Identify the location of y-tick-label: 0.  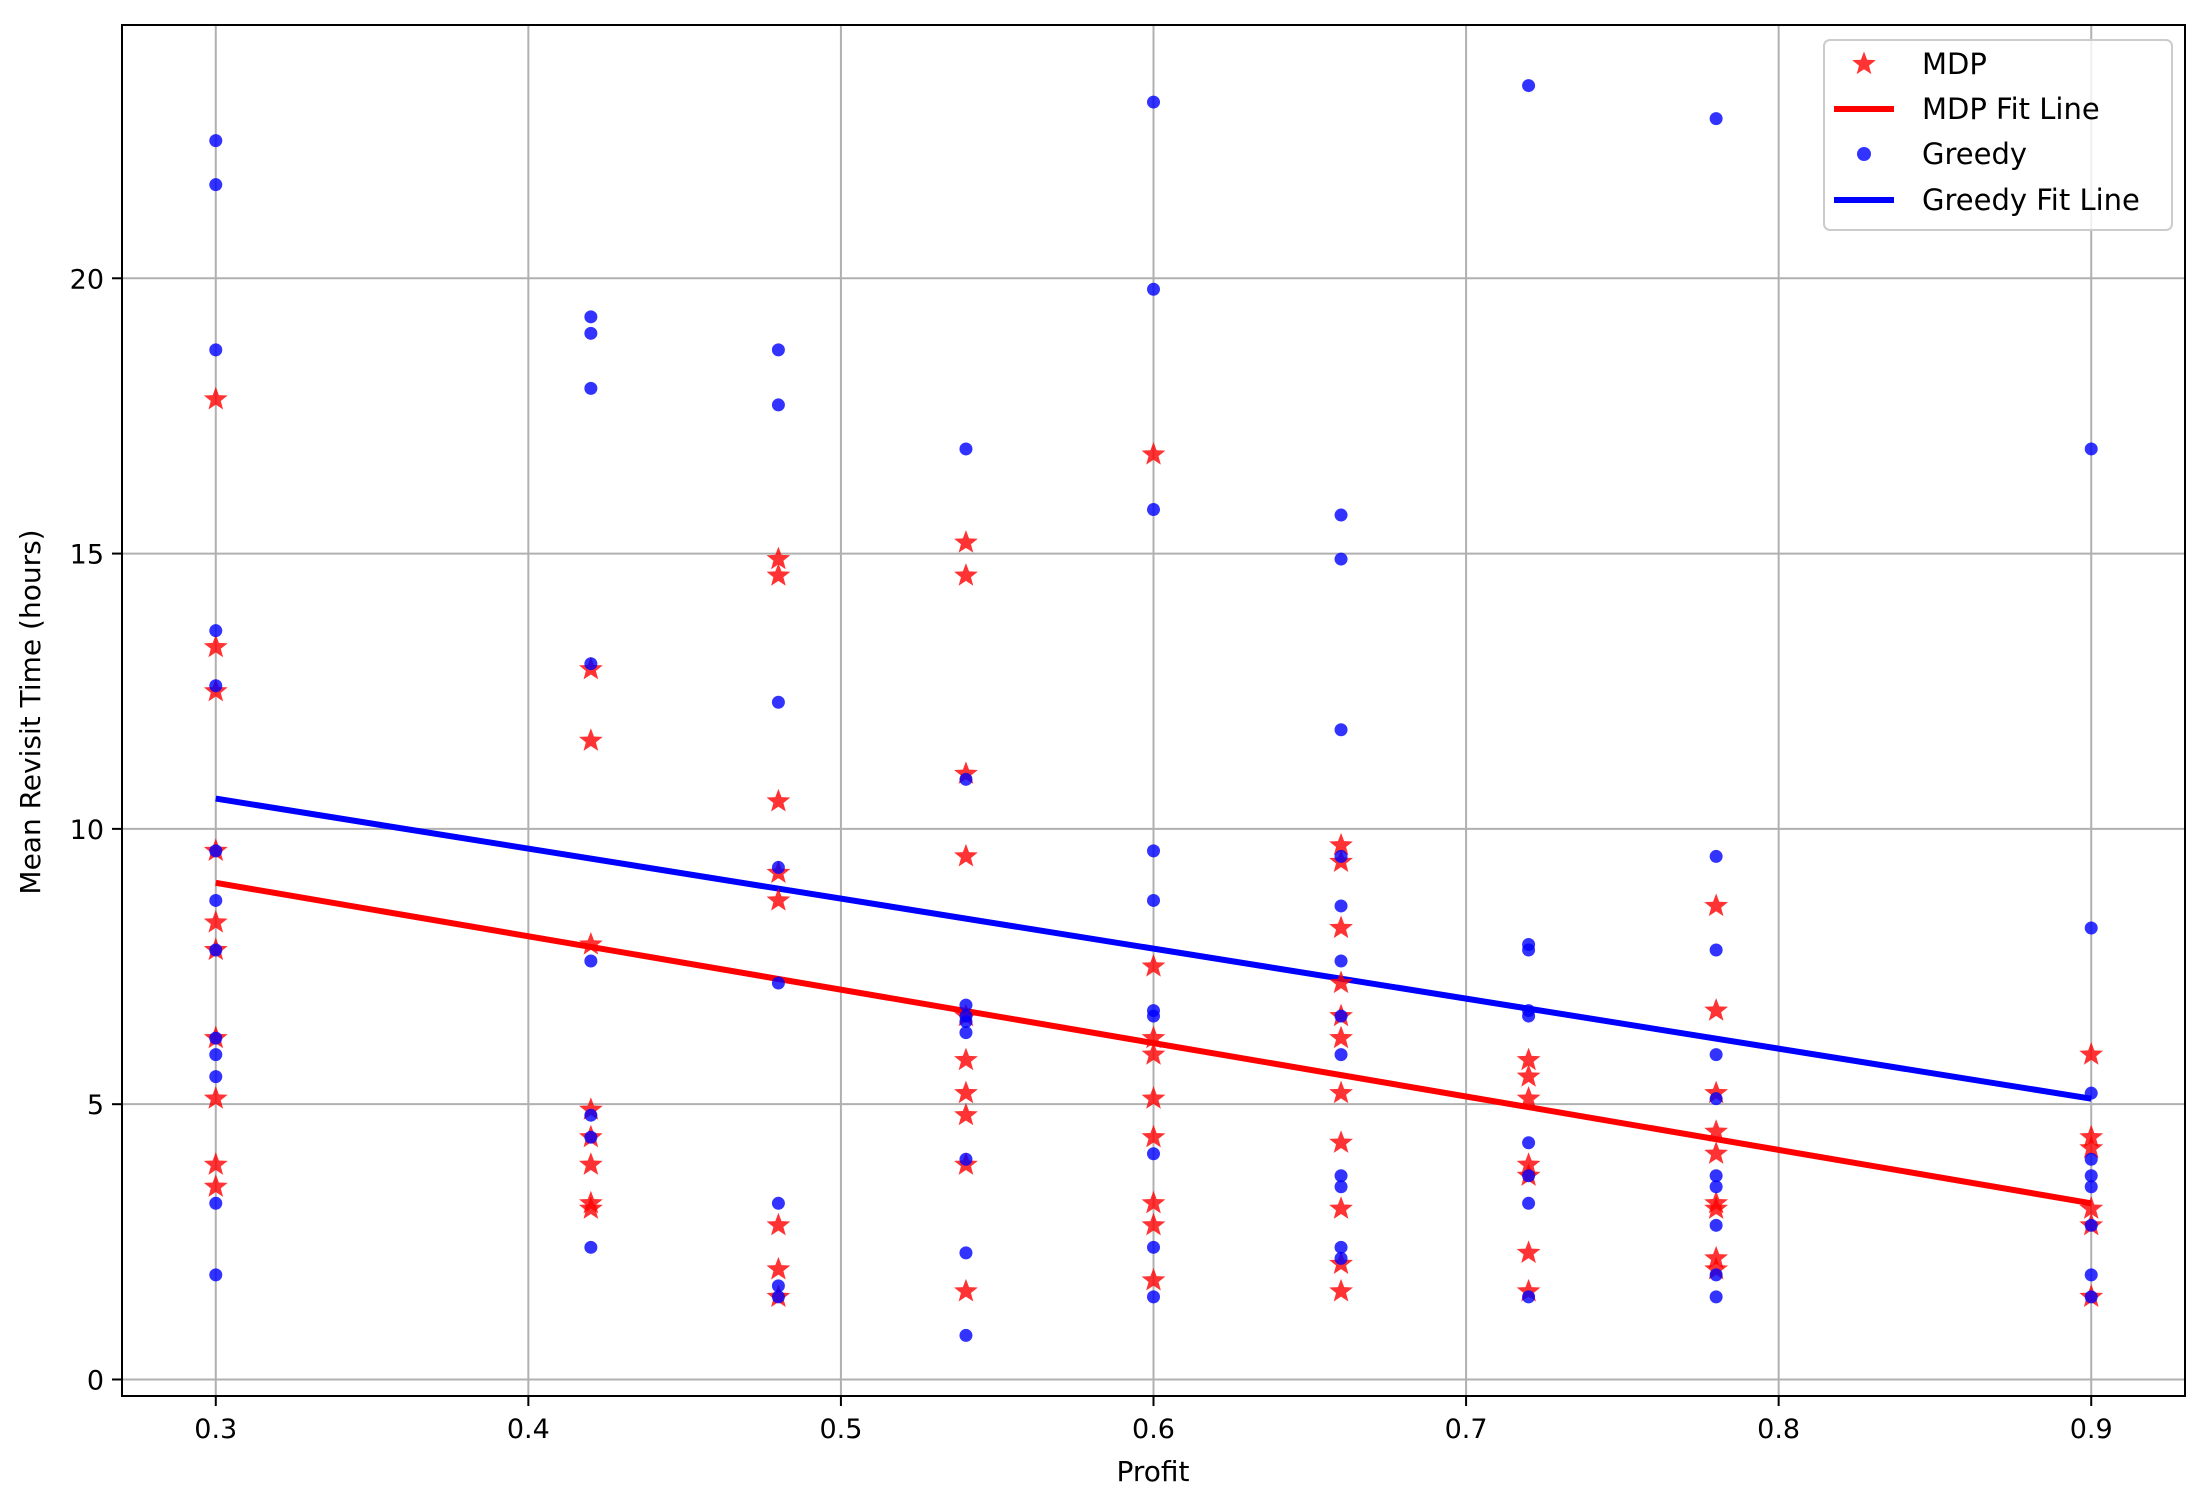
(95, 1380).